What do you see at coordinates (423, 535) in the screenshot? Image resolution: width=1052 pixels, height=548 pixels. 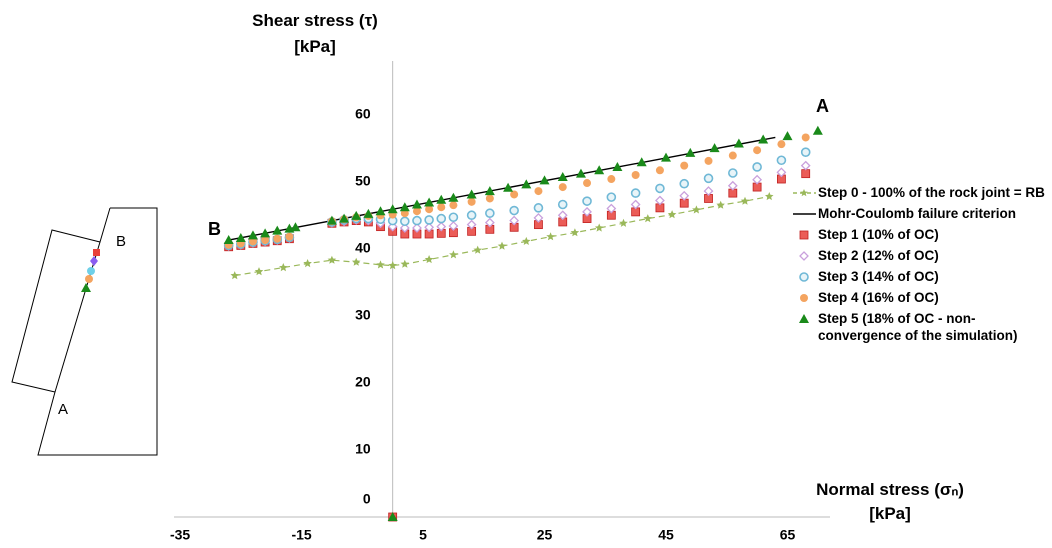 I see `x-tick-label: 5` at bounding box center [423, 535].